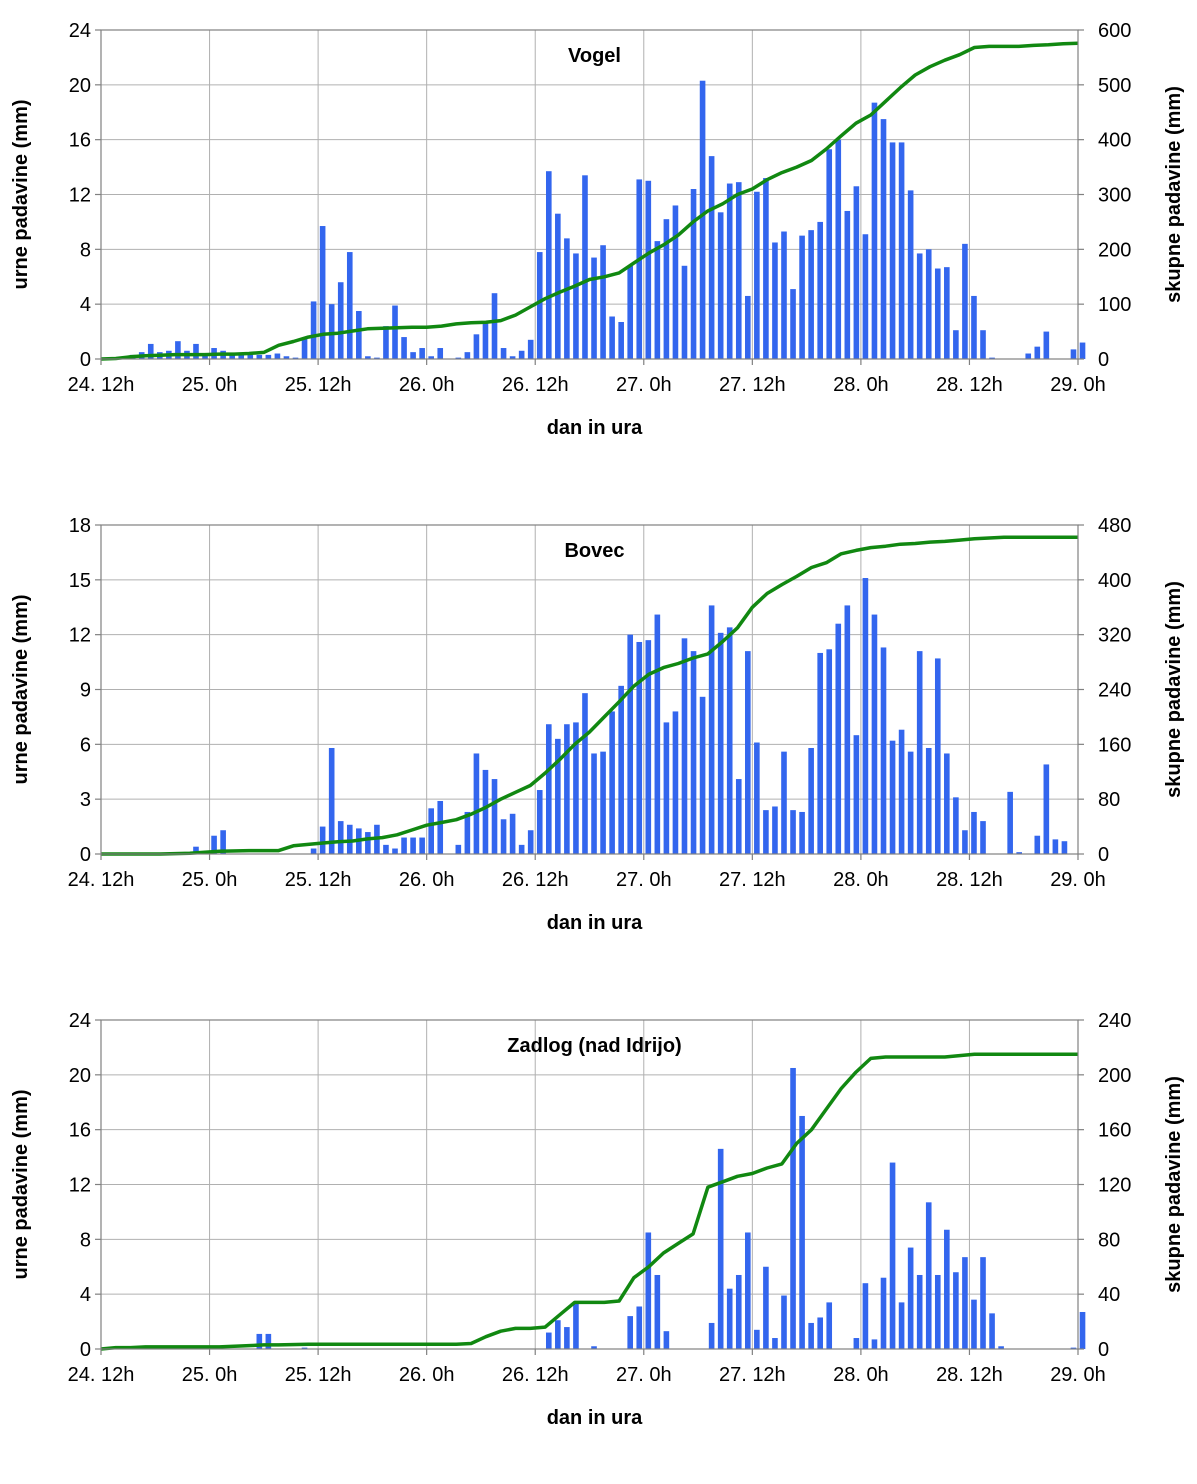 The height and width of the screenshot is (1484, 1197). Describe the element at coordinates (1114, 305) in the screenshot. I see `y2-tick-label: 100` at that location.